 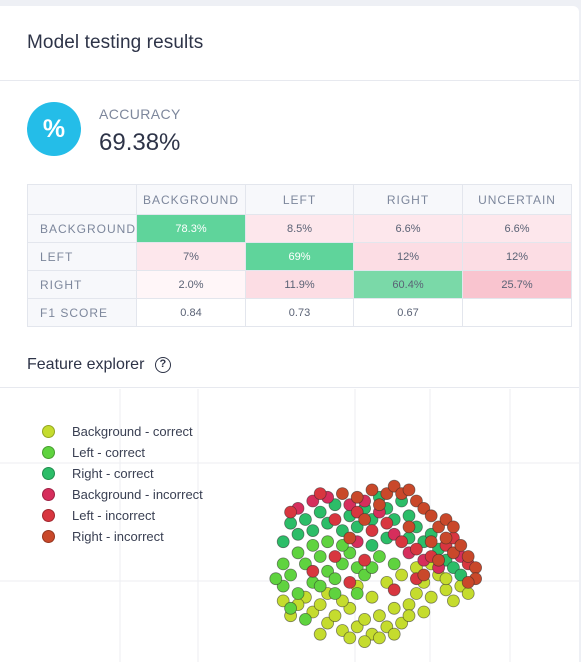 I want to click on legend-item: Background - incorrect, so click(x=122, y=494).